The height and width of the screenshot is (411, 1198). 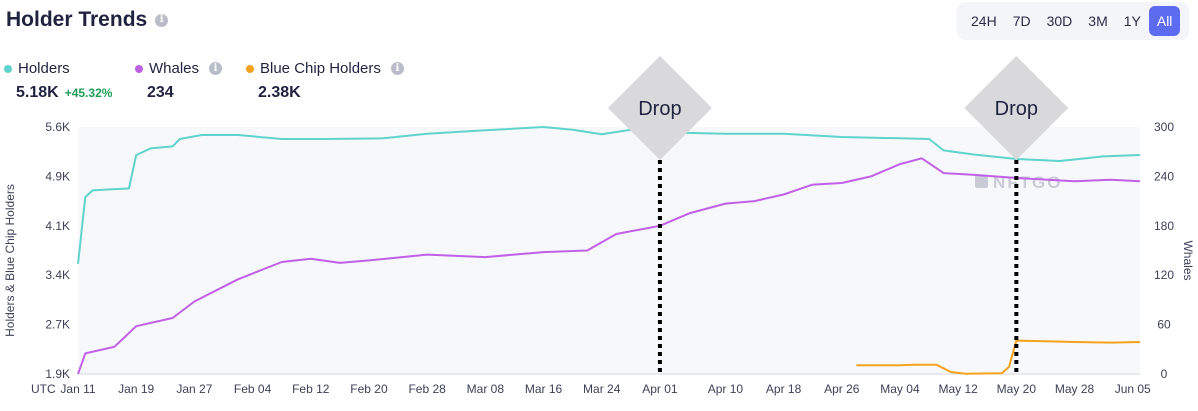 I want to click on watermark: NFTGO, so click(x=1028, y=182).